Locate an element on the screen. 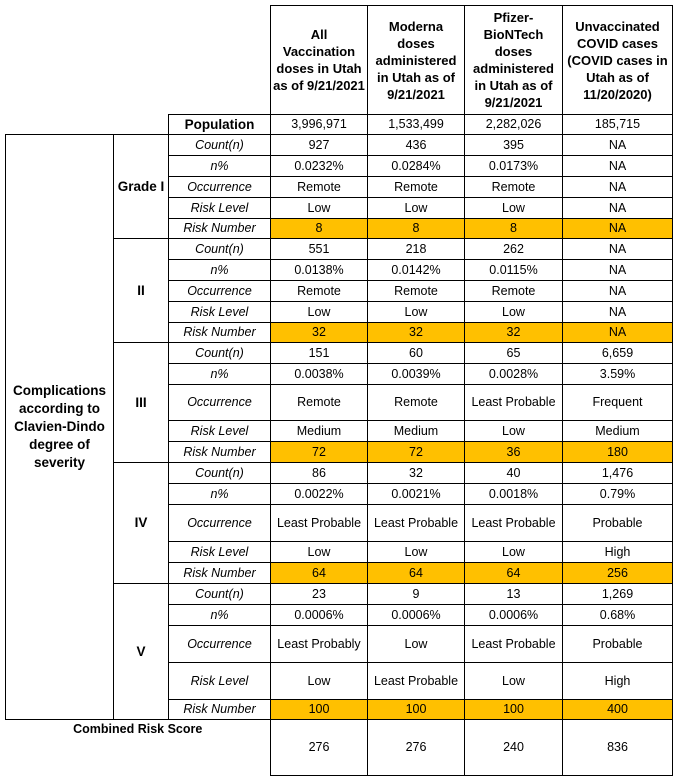 The image size is (677, 781). population-value: 1,533,499 is located at coordinates (416, 124).